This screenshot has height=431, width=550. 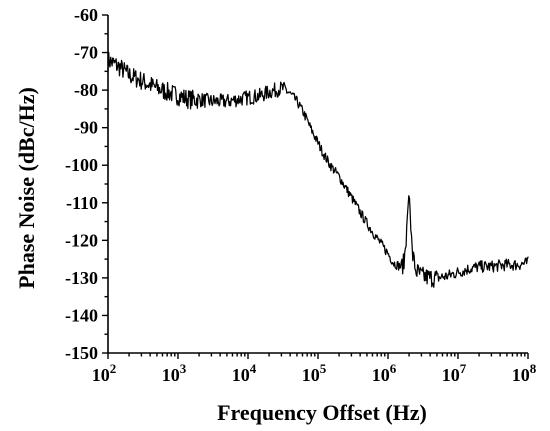 What do you see at coordinates (104, 373) in the screenshot?
I see `x-tick-label: 10²` at bounding box center [104, 373].